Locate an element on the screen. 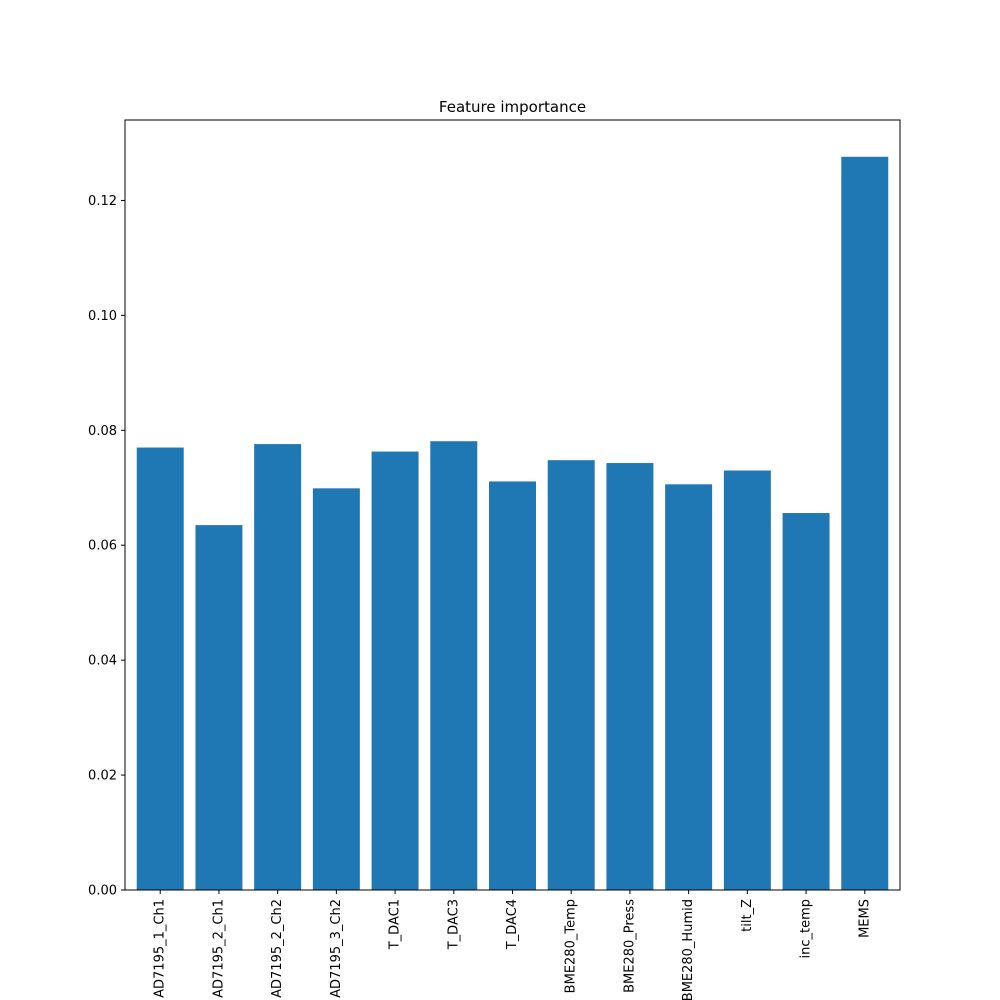 The width and height of the screenshot is (1000, 1000). bar-AD7195_1_Ch1 is located at coordinates (160, 668).